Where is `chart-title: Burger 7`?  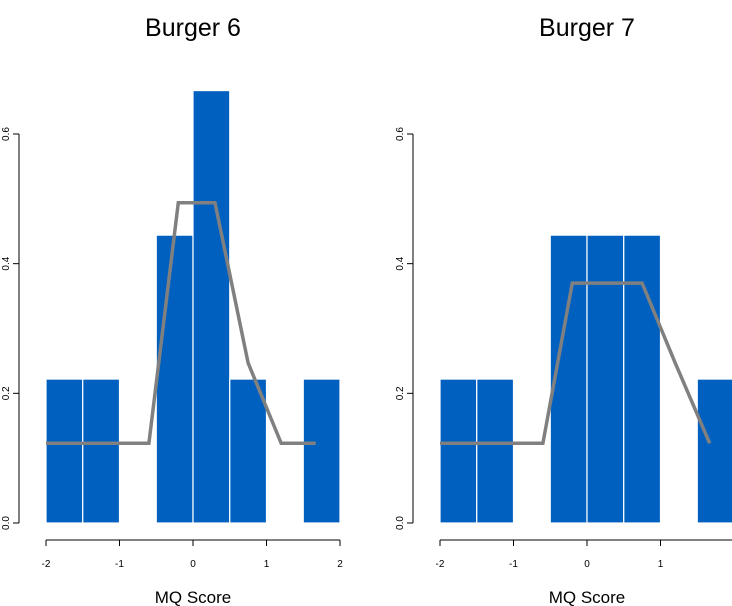 chart-title: Burger 7 is located at coordinates (587, 28).